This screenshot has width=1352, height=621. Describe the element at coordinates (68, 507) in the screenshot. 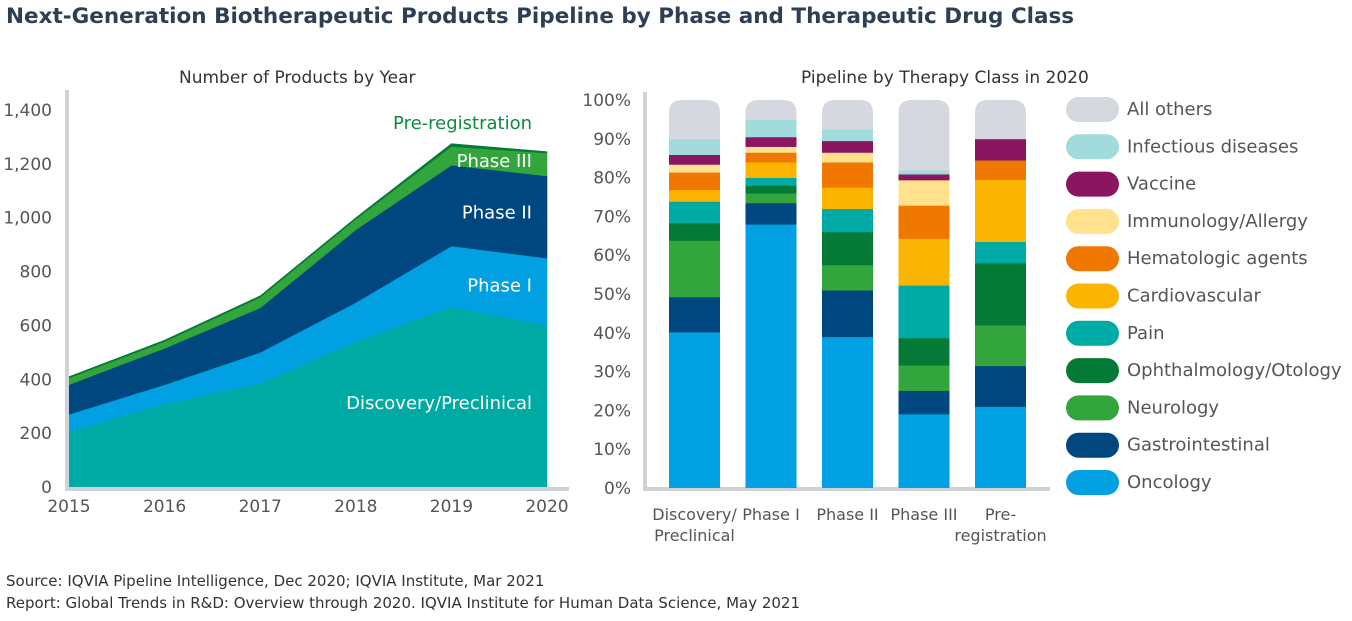

I see `area-xtick-label: 2015` at that location.